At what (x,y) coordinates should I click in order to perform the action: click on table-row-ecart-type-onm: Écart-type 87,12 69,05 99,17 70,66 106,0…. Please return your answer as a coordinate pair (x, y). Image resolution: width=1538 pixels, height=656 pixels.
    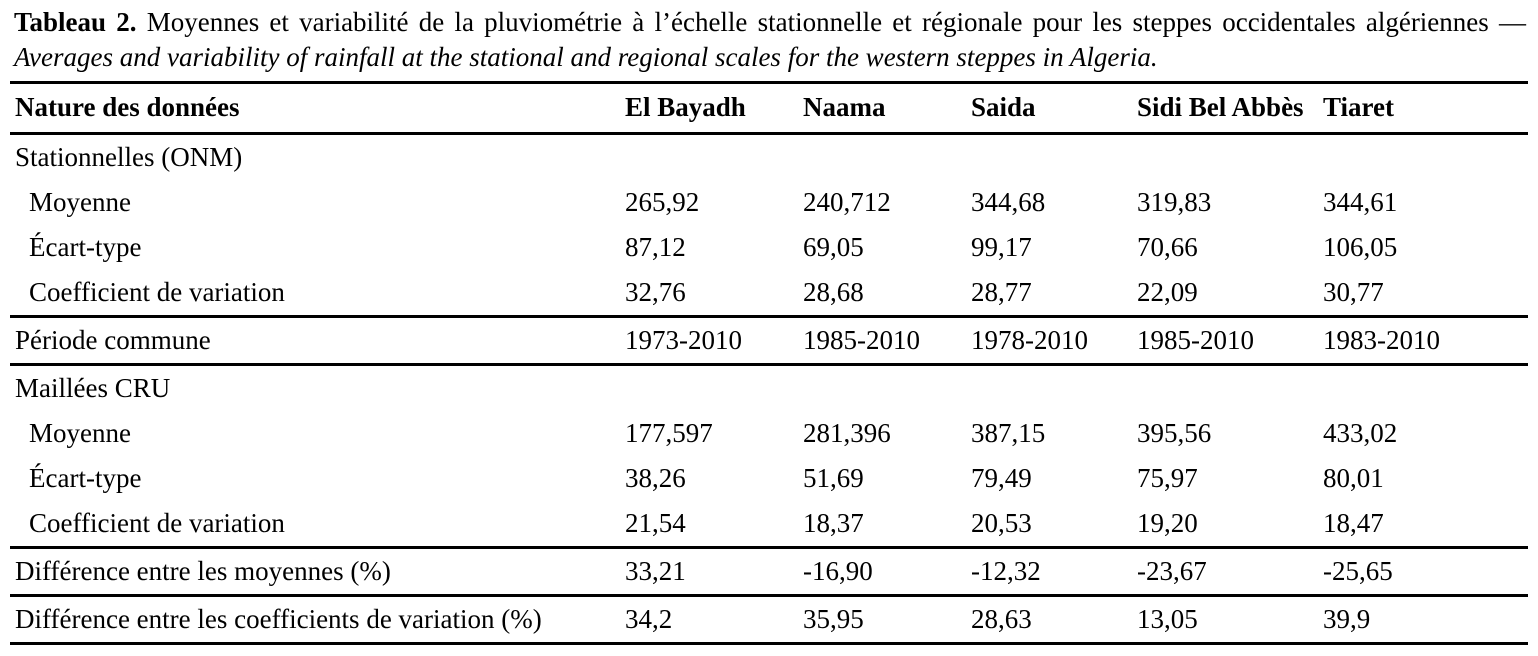
    Looking at the image, I should click on (769, 247).